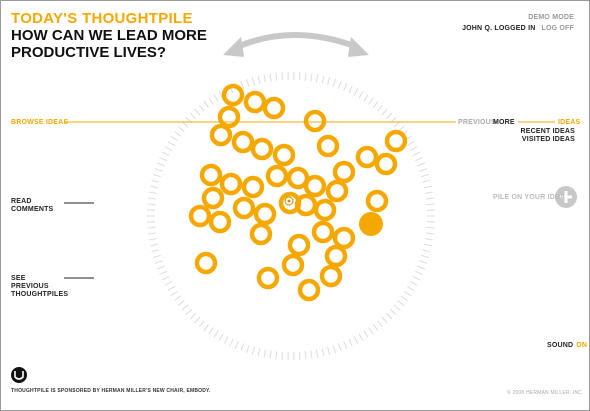  Describe the element at coordinates (529, 197) in the screenshot. I see `pile-on-your-idea-link: PILE ON YOUR IDEA` at that location.